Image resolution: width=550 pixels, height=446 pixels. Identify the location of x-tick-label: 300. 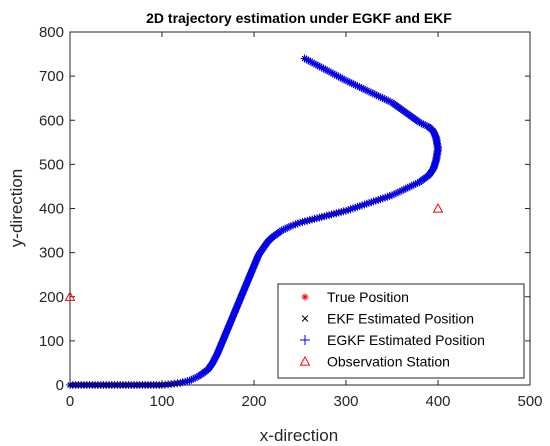
(345, 401).